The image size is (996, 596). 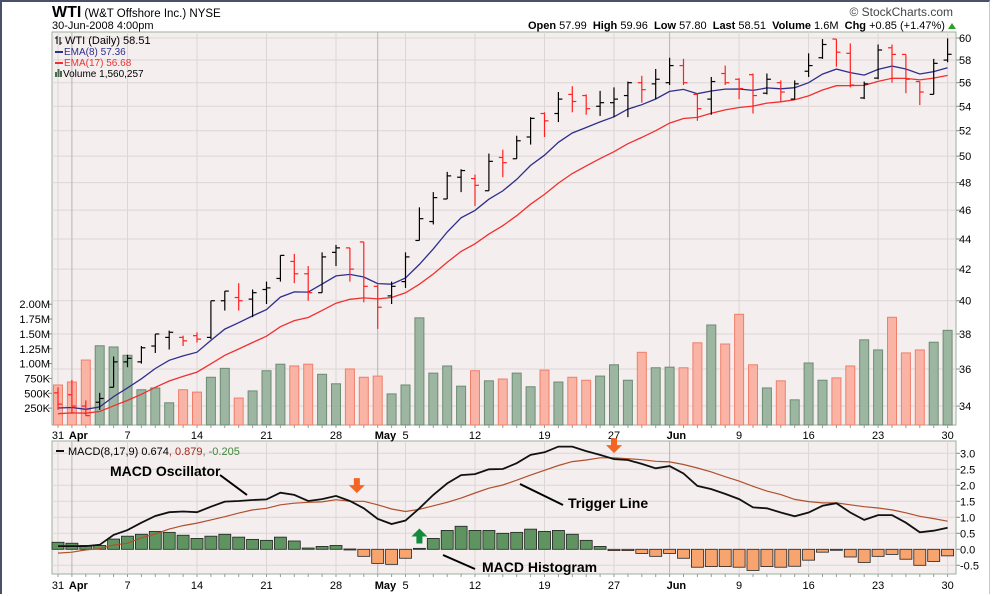 I want to click on chart-datetime: 30-Jun-2008 4:00pm, so click(x=103, y=26).